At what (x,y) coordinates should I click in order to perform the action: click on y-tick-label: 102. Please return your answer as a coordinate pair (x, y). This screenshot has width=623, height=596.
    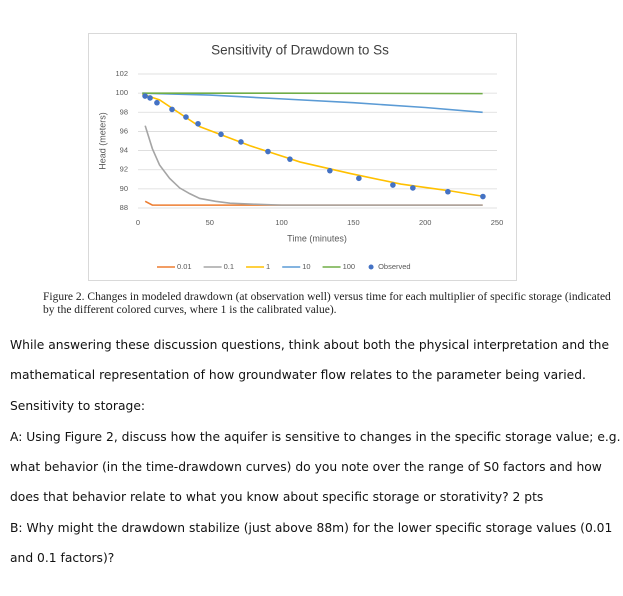
    Looking at the image, I should click on (121, 73).